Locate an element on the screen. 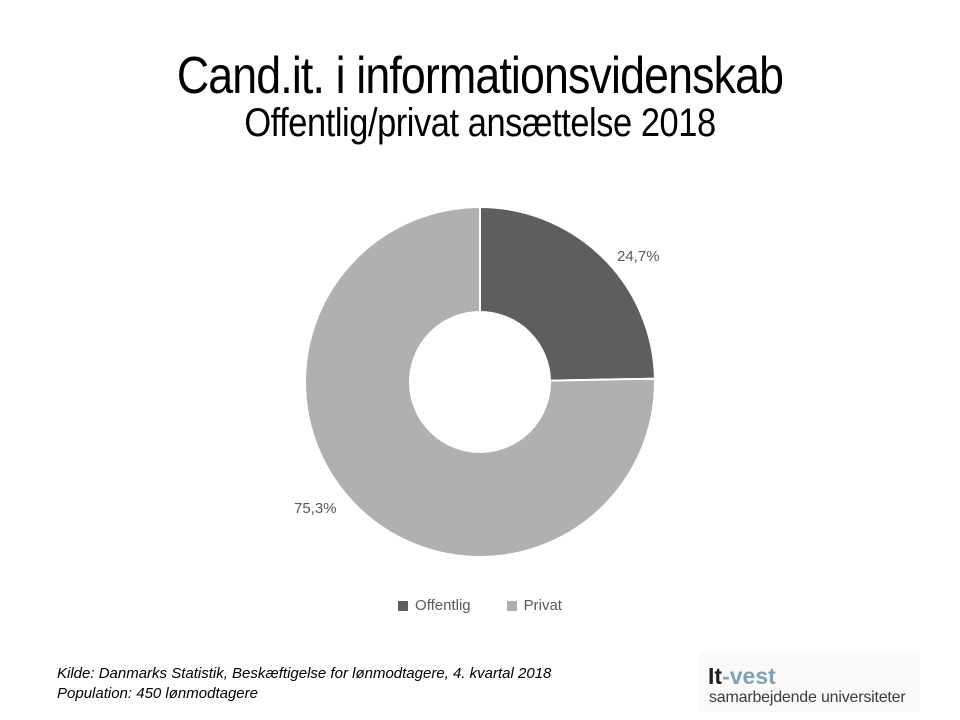 This screenshot has width=960, height=720. logo-wordmark-vest: vest is located at coordinates (752, 676).